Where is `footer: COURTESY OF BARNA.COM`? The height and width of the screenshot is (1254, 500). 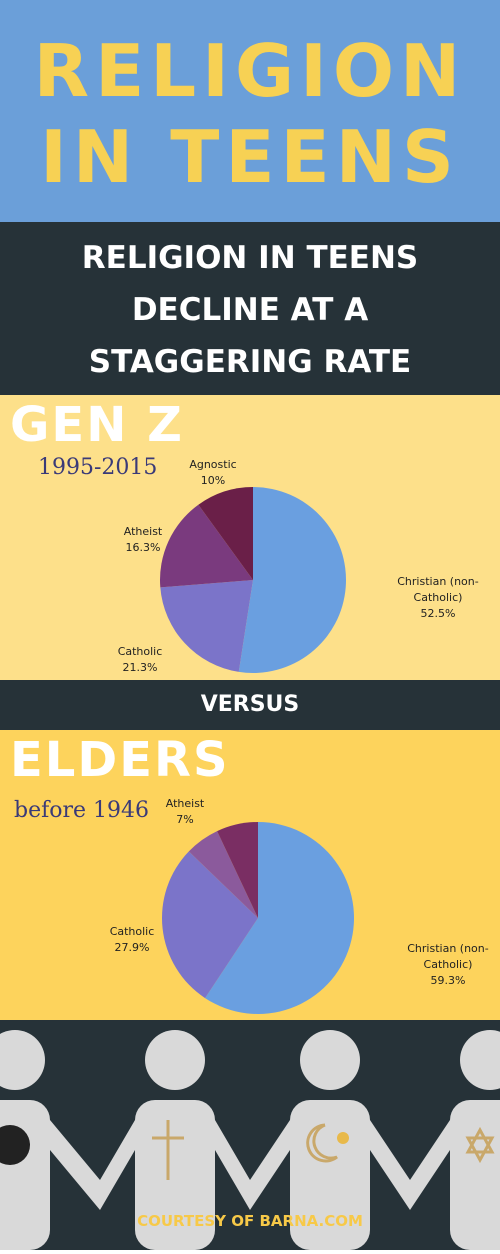 footer: COURTESY OF BARNA.COM is located at coordinates (250, 1221).